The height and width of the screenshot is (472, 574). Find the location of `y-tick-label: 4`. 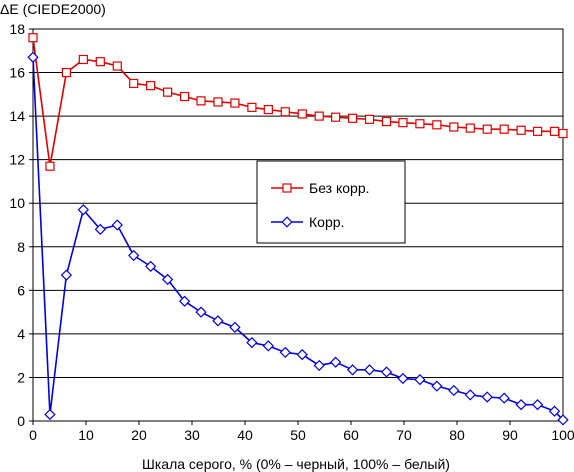

y-tick-label: 4 is located at coordinates (21, 334).